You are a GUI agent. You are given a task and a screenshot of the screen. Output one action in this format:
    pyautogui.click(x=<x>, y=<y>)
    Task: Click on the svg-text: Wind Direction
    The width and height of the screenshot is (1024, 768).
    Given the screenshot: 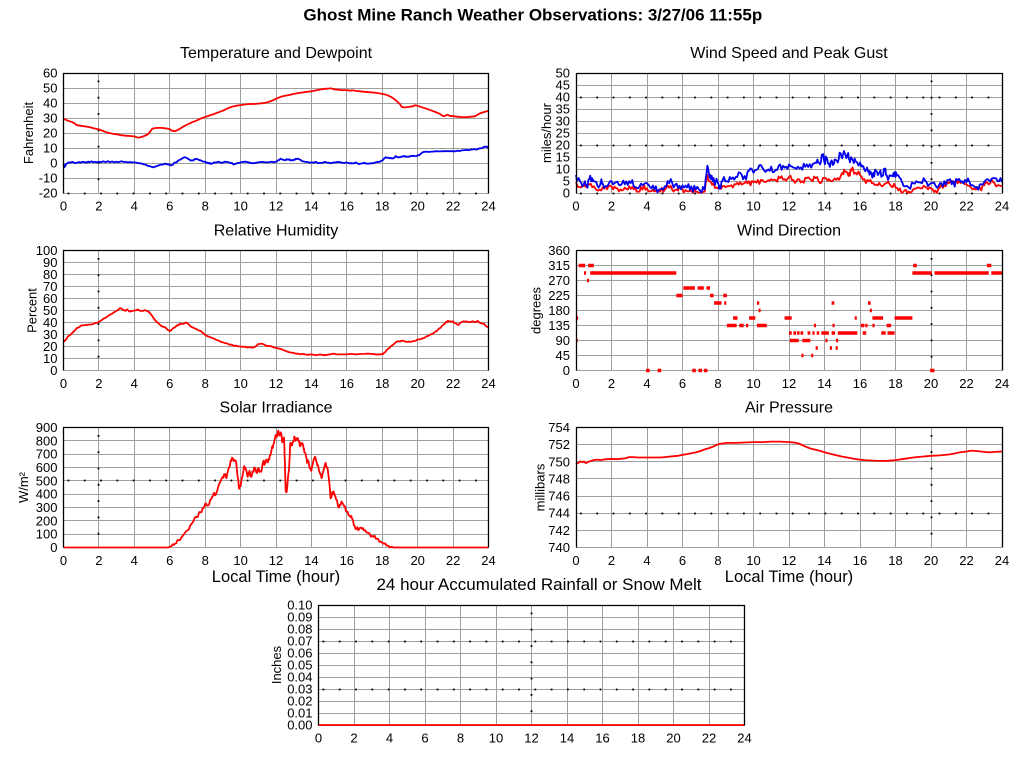 What is the action you would take?
    pyautogui.click(x=789, y=231)
    